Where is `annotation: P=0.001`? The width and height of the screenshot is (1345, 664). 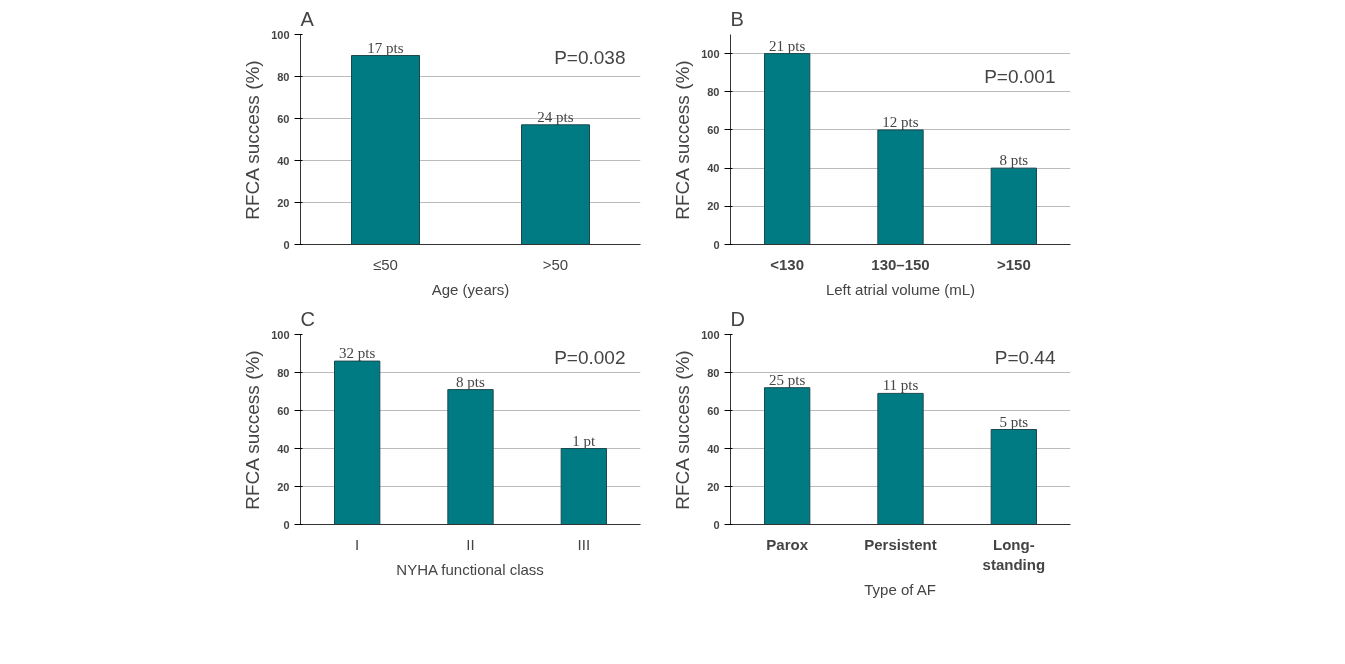 annotation: P=0.001 is located at coordinates (1020, 76).